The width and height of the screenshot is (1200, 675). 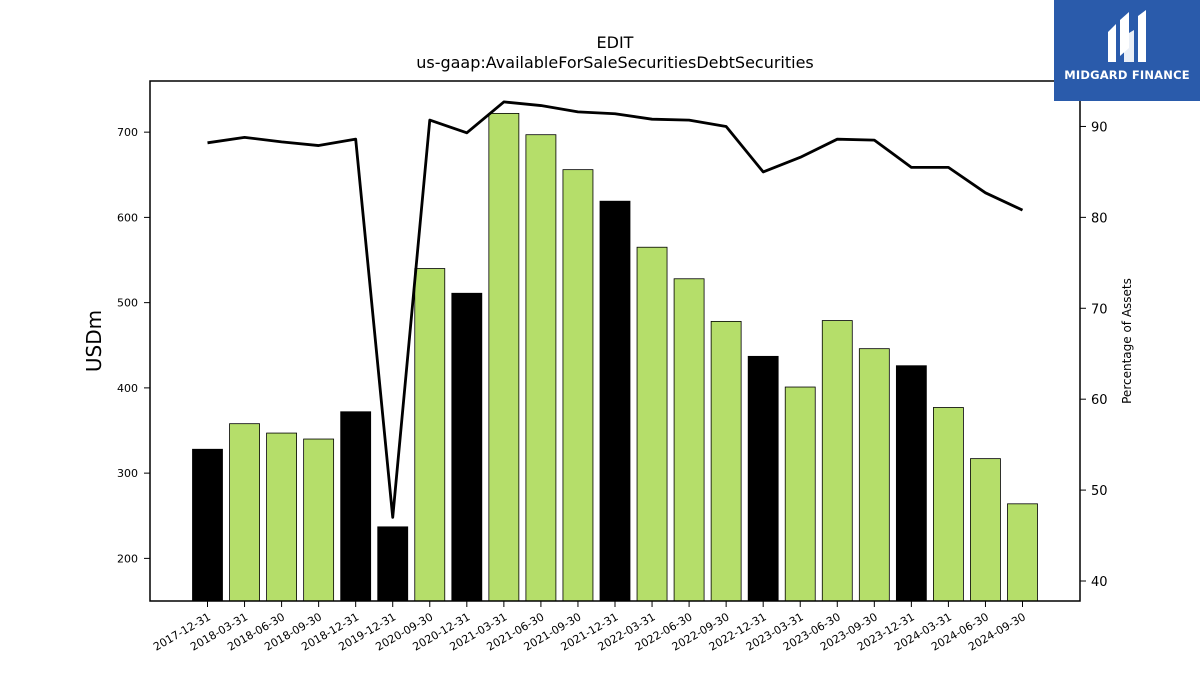 What do you see at coordinates (127, 473) in the screenshot?
I see `y-tick-label: 300` at bounding box center [127, 473].